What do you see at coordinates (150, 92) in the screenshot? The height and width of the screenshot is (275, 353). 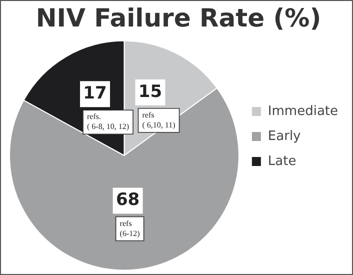 I see `data-label: 15` at bounding box center [150, 92].